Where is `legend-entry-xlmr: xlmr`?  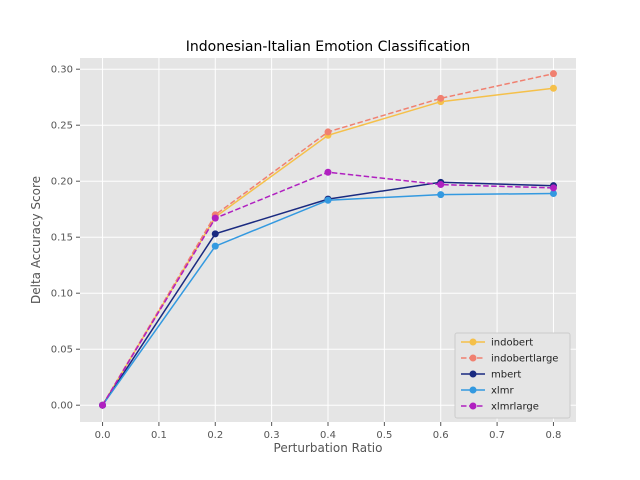 legend-entry-xlmr: xlmr is located at coordinates (502, 391).